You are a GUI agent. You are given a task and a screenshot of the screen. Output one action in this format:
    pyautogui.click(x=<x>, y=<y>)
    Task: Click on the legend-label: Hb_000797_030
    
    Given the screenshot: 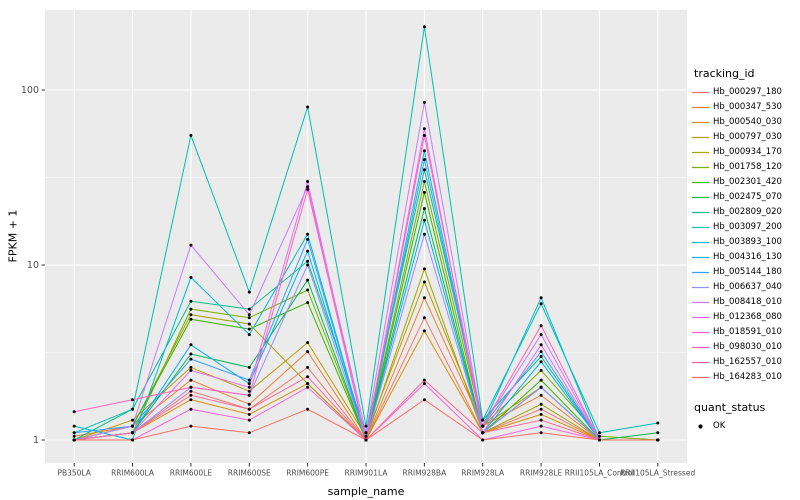 What is the action you would take?
    pyautogui.click(x=747, y=137)
    